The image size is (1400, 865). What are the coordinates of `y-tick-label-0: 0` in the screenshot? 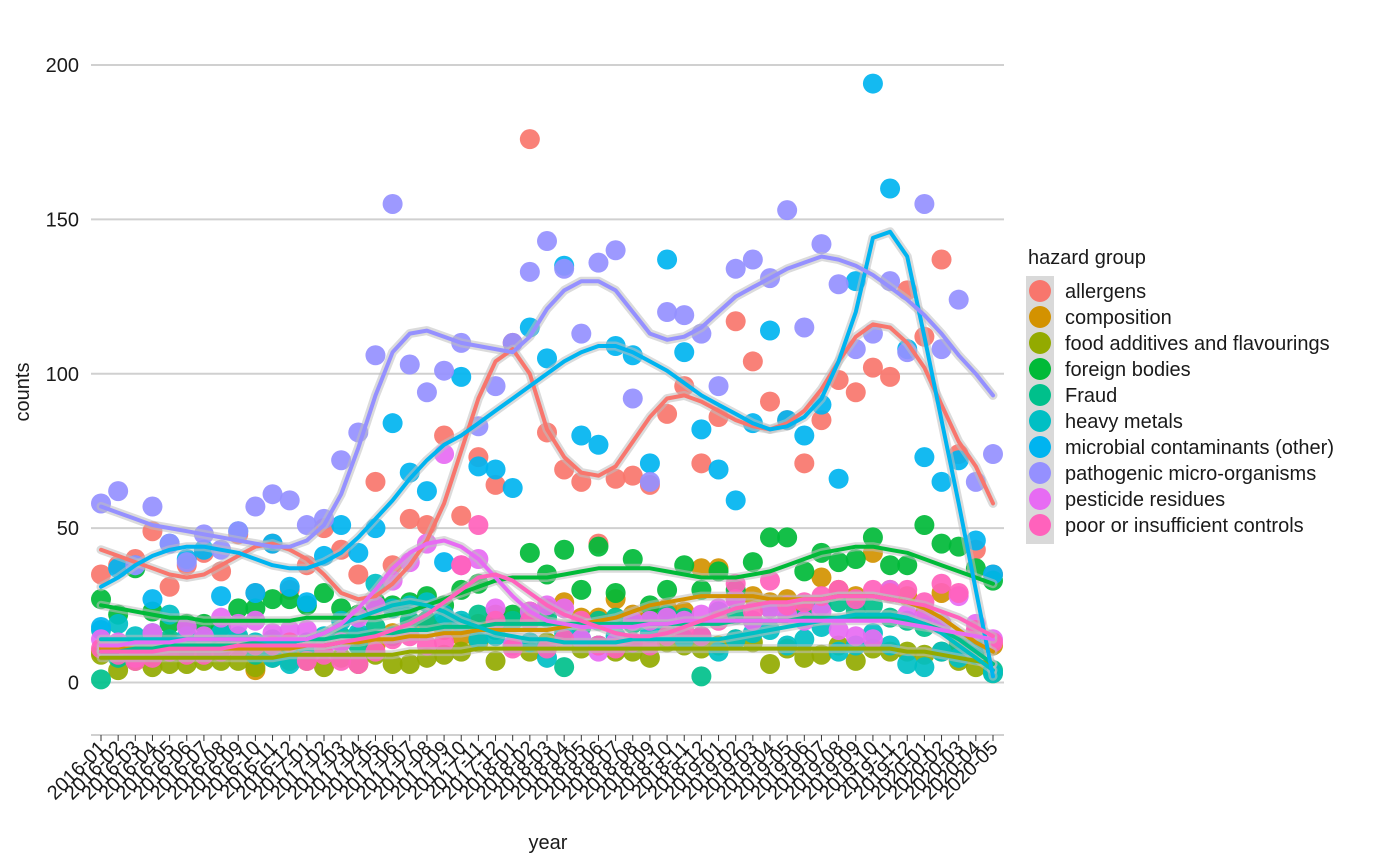 It's located at (73, 684).